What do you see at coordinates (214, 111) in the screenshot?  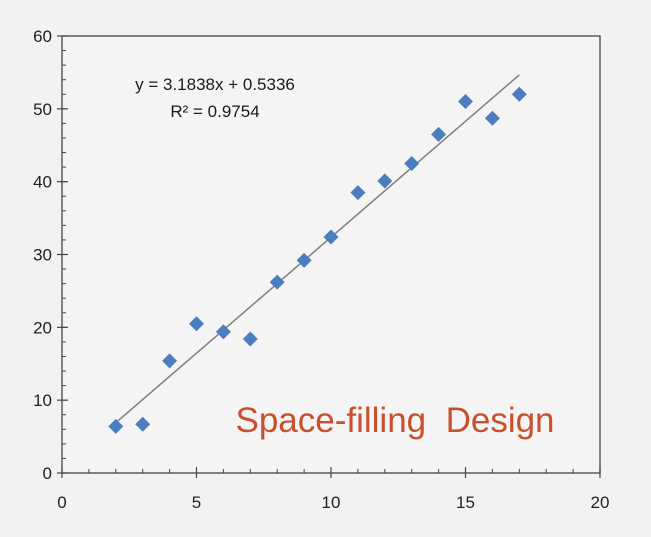 I see `r-squared-label: R² = 0.9754` at bounding box center [214, 111].